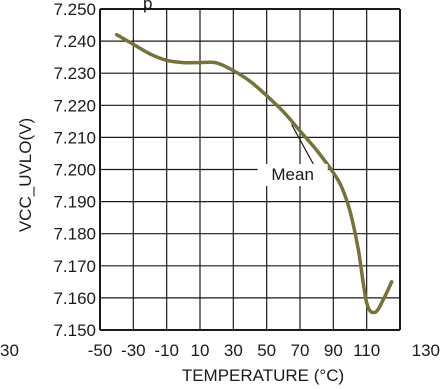 This screenshot has height=389, width=444. Describe the element at coordinates (200, 350) in the screenshot. I see `x-tick-label: 10` at that location.